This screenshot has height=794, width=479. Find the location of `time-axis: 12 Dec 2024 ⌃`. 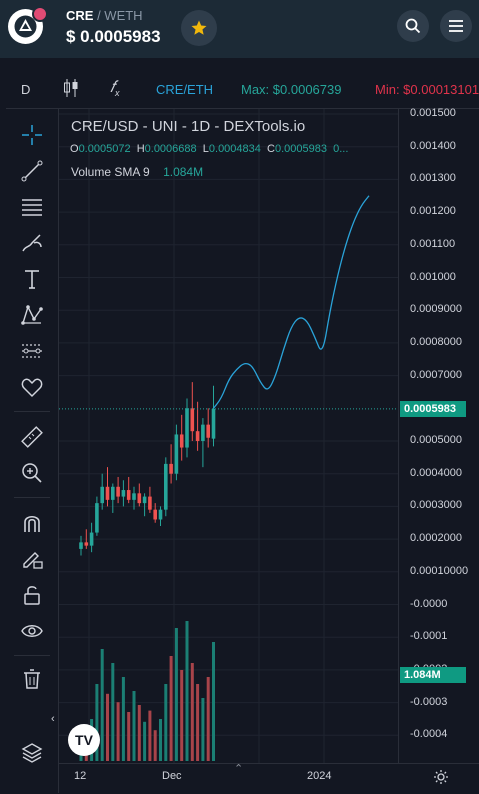

time-axis: 12 Dec 2024 ⌃ is located at coordinates (268, 778).